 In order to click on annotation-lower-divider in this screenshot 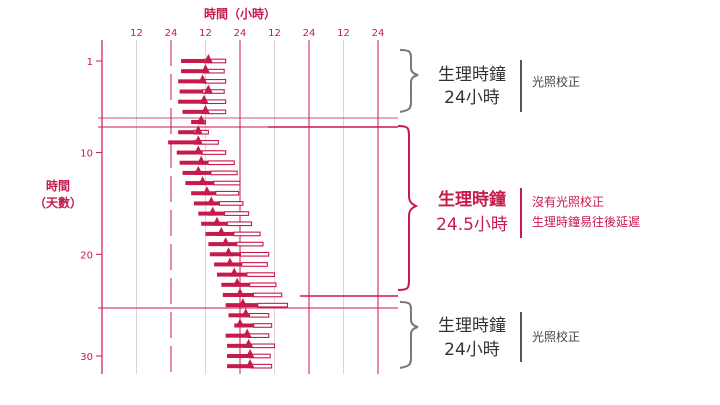, I will do `click(521, 337)`.